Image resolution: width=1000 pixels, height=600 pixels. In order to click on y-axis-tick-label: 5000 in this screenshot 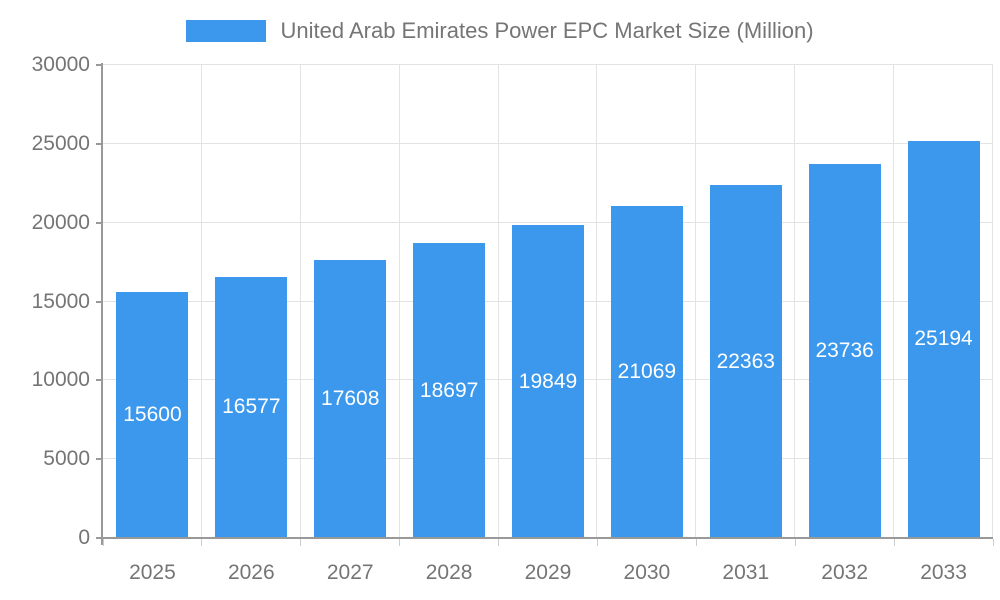, I will do `click(66, 459)`.